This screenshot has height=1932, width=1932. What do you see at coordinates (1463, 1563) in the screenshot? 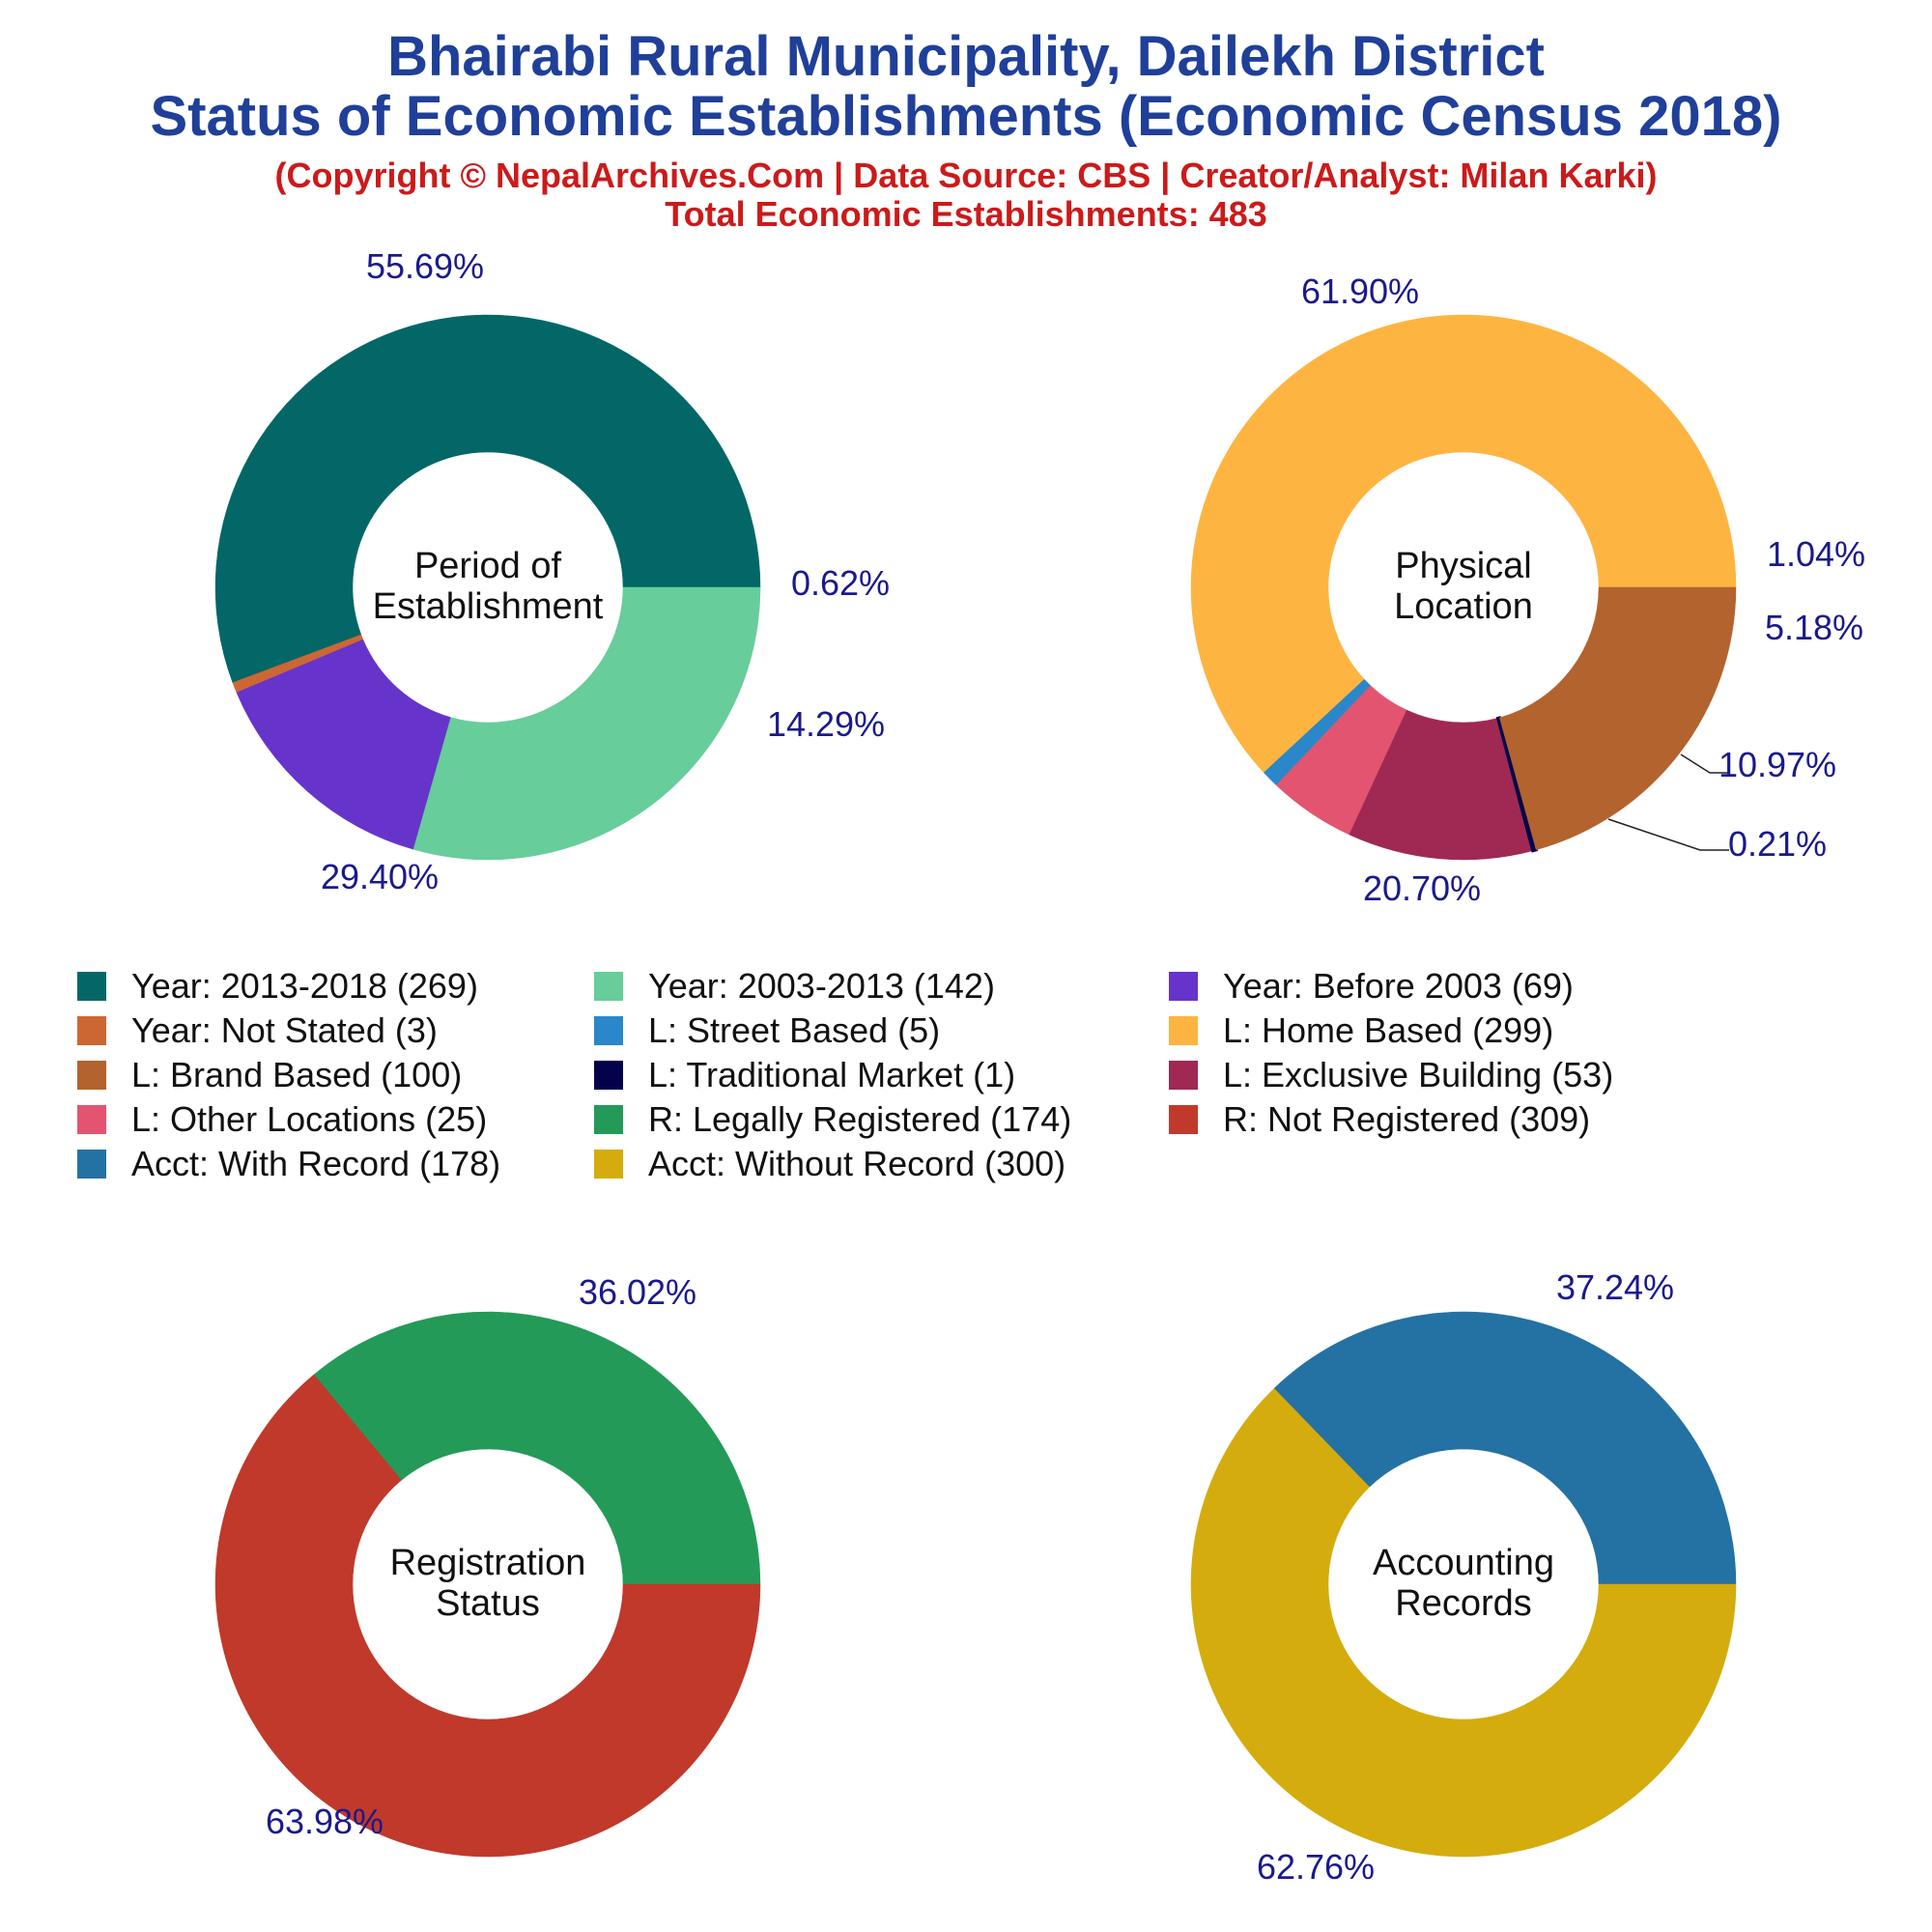
I see `donut-center-label: Accounting` at bounding box center [1463, 1563].